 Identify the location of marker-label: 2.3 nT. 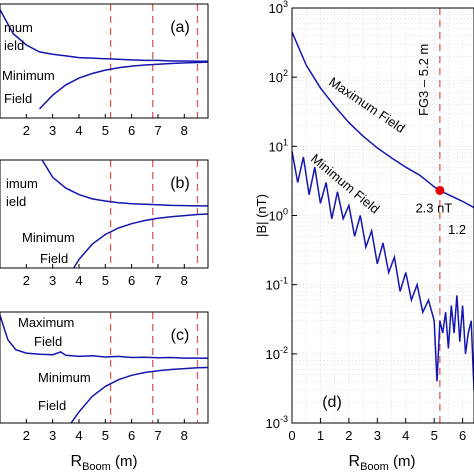
(433, 207).